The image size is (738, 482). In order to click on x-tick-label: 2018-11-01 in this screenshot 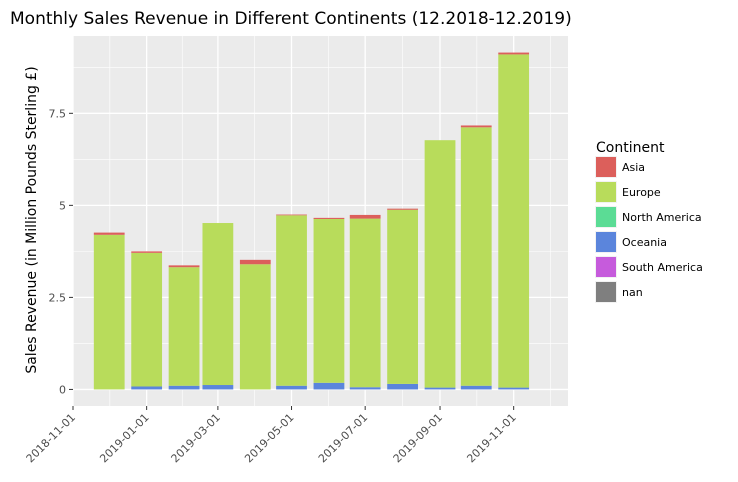, I will do `click(51, 438)`.